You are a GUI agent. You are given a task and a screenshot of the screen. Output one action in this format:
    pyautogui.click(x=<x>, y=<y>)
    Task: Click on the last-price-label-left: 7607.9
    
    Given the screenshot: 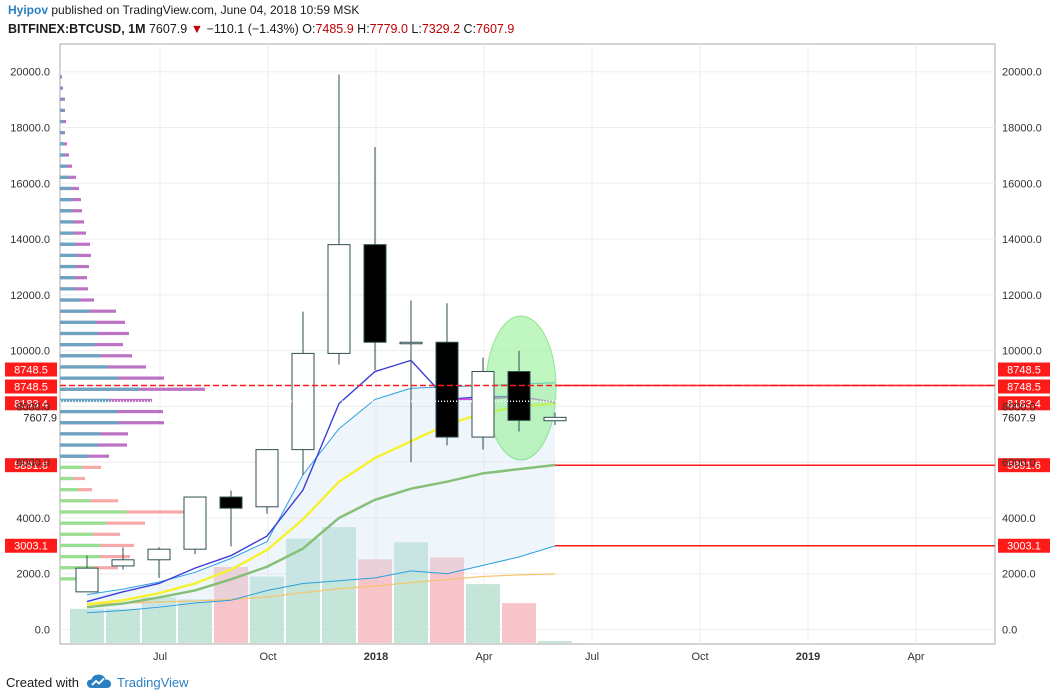 What is the action you would take?
    pyautogui.click(x=40, y=418)
    